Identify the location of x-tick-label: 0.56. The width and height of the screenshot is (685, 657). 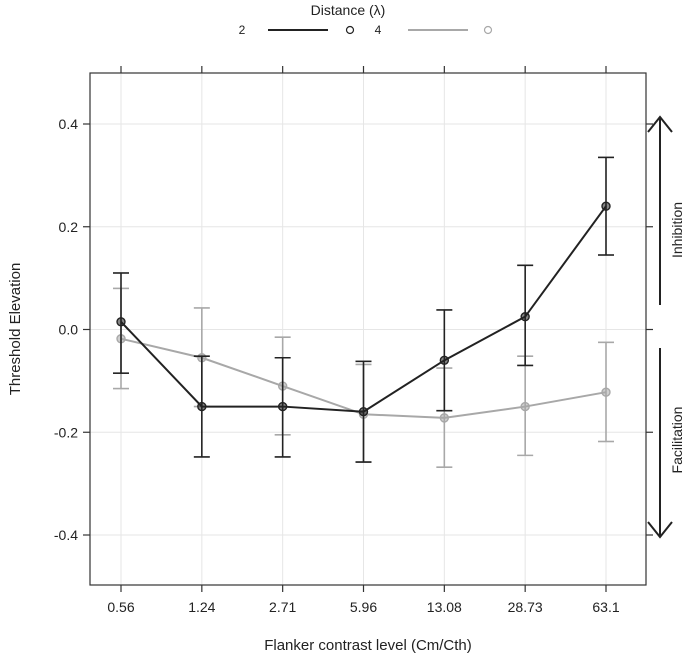
(120, 607).